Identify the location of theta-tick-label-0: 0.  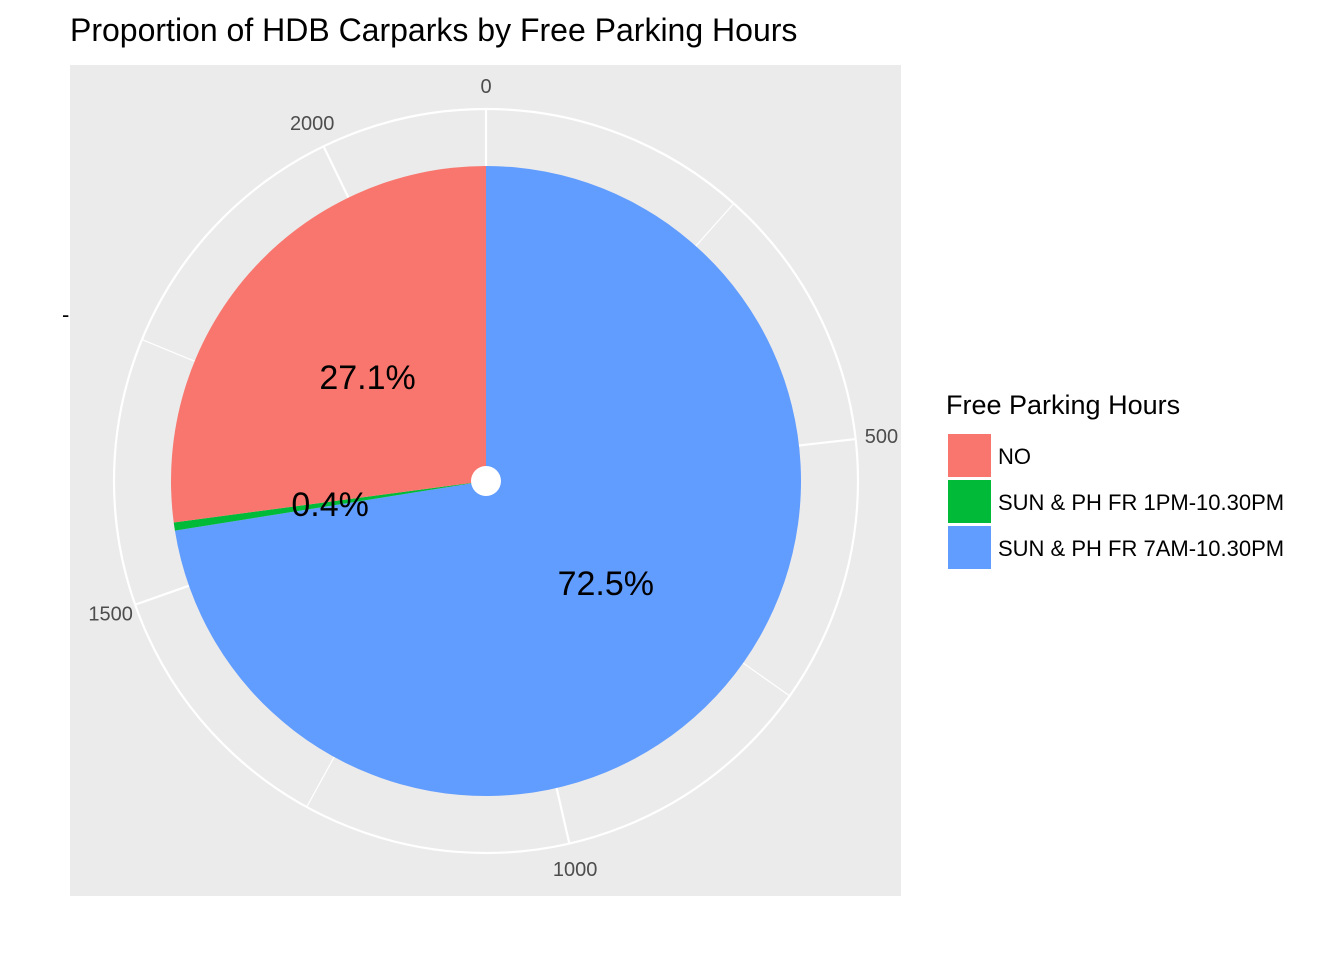
(485, 87).